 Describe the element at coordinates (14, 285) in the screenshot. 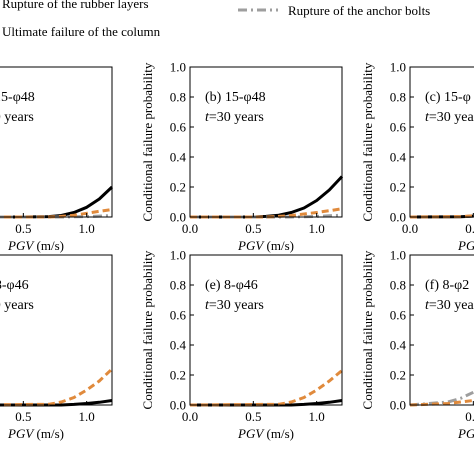

I see `panel-label: (d) 8-φ46` at that location.